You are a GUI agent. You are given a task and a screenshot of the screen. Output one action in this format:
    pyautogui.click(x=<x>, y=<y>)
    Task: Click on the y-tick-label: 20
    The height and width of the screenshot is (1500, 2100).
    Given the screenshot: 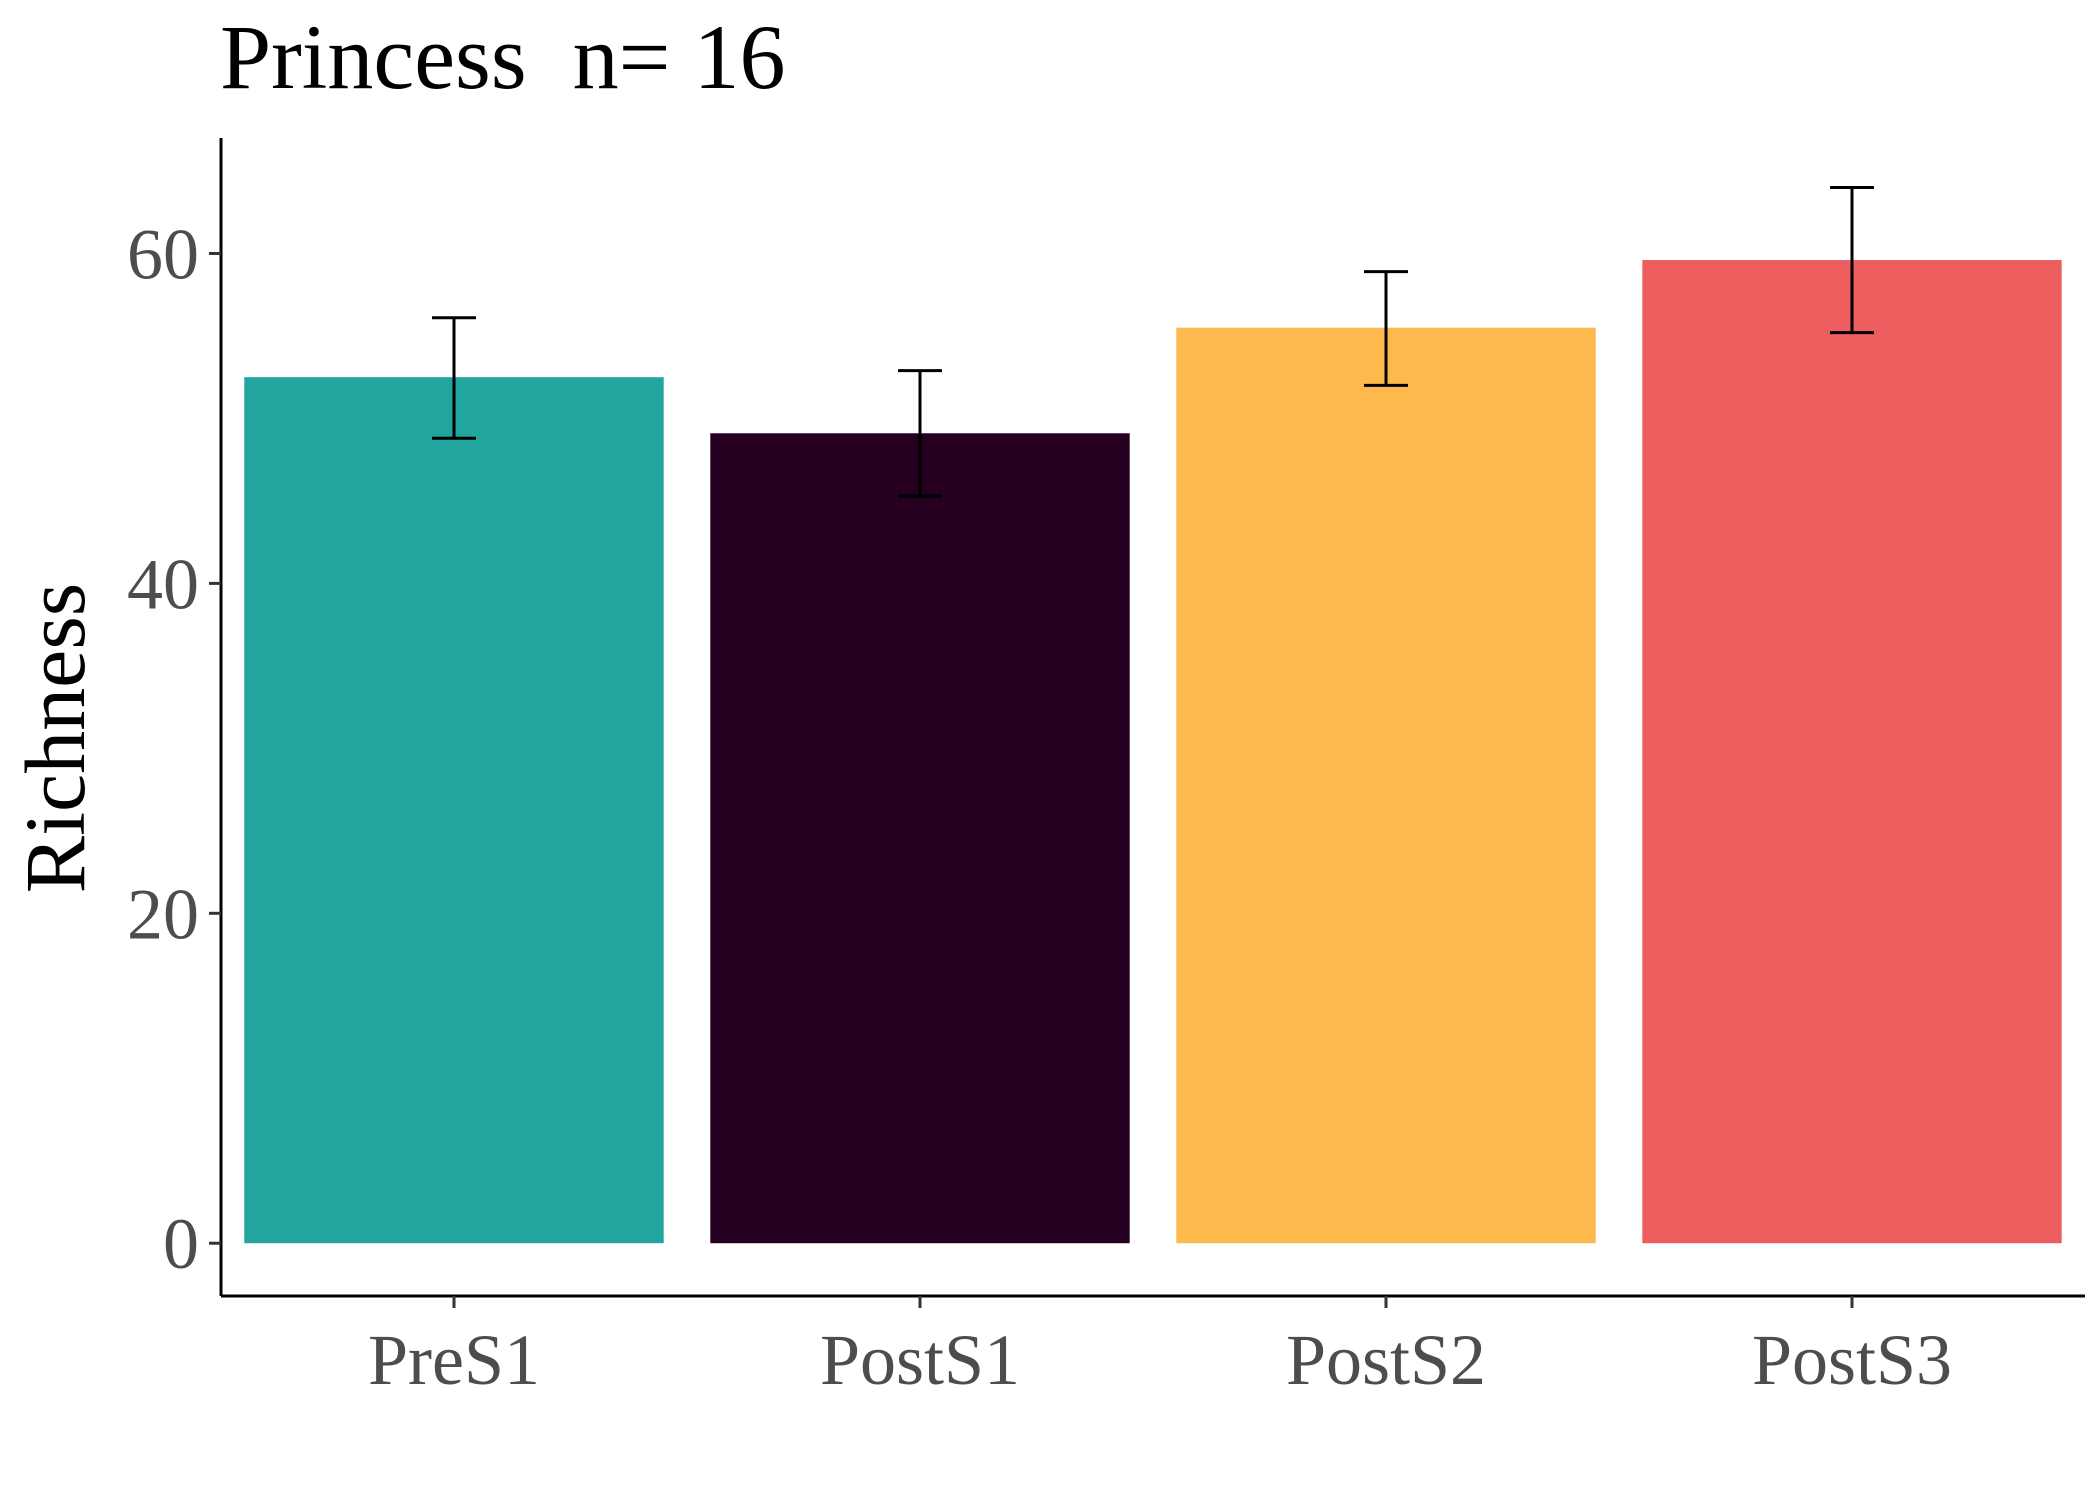 What is the action you would take?
    pyautogui.click(x=163, y=914)
    